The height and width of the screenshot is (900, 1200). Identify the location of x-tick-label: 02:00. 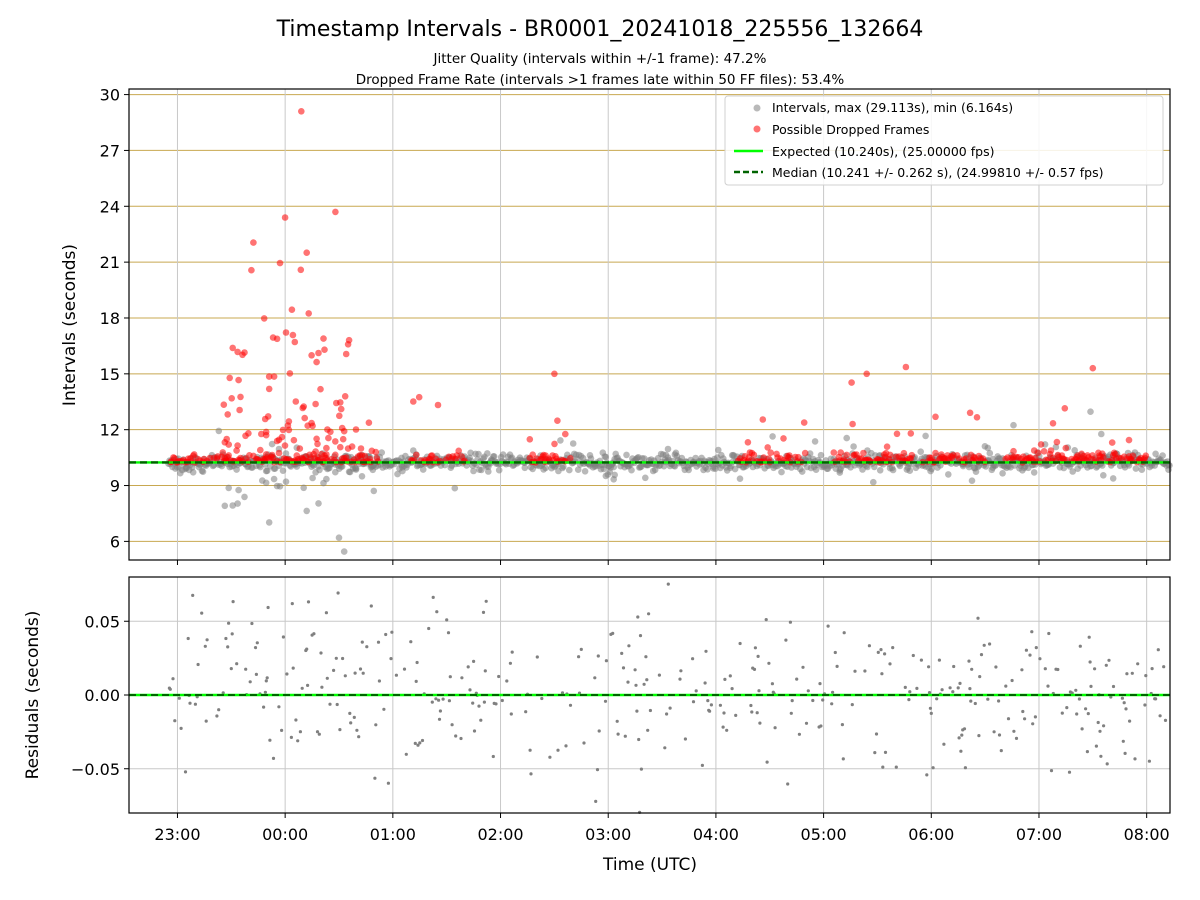
(500, 834).